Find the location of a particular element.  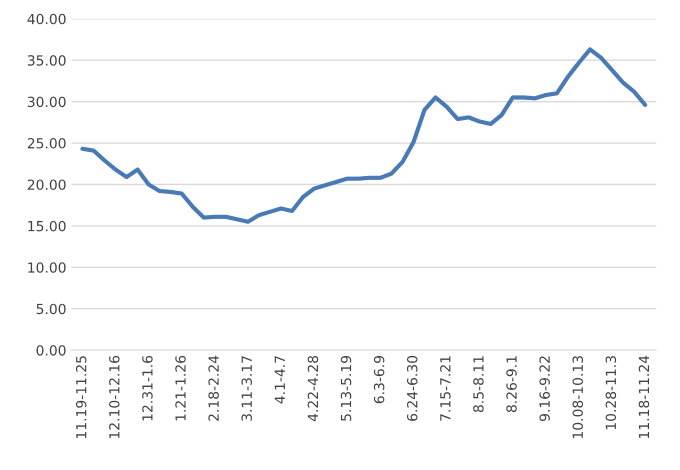

x-tick-label: 5.13-5.19 is located at coordinates (346, 388).